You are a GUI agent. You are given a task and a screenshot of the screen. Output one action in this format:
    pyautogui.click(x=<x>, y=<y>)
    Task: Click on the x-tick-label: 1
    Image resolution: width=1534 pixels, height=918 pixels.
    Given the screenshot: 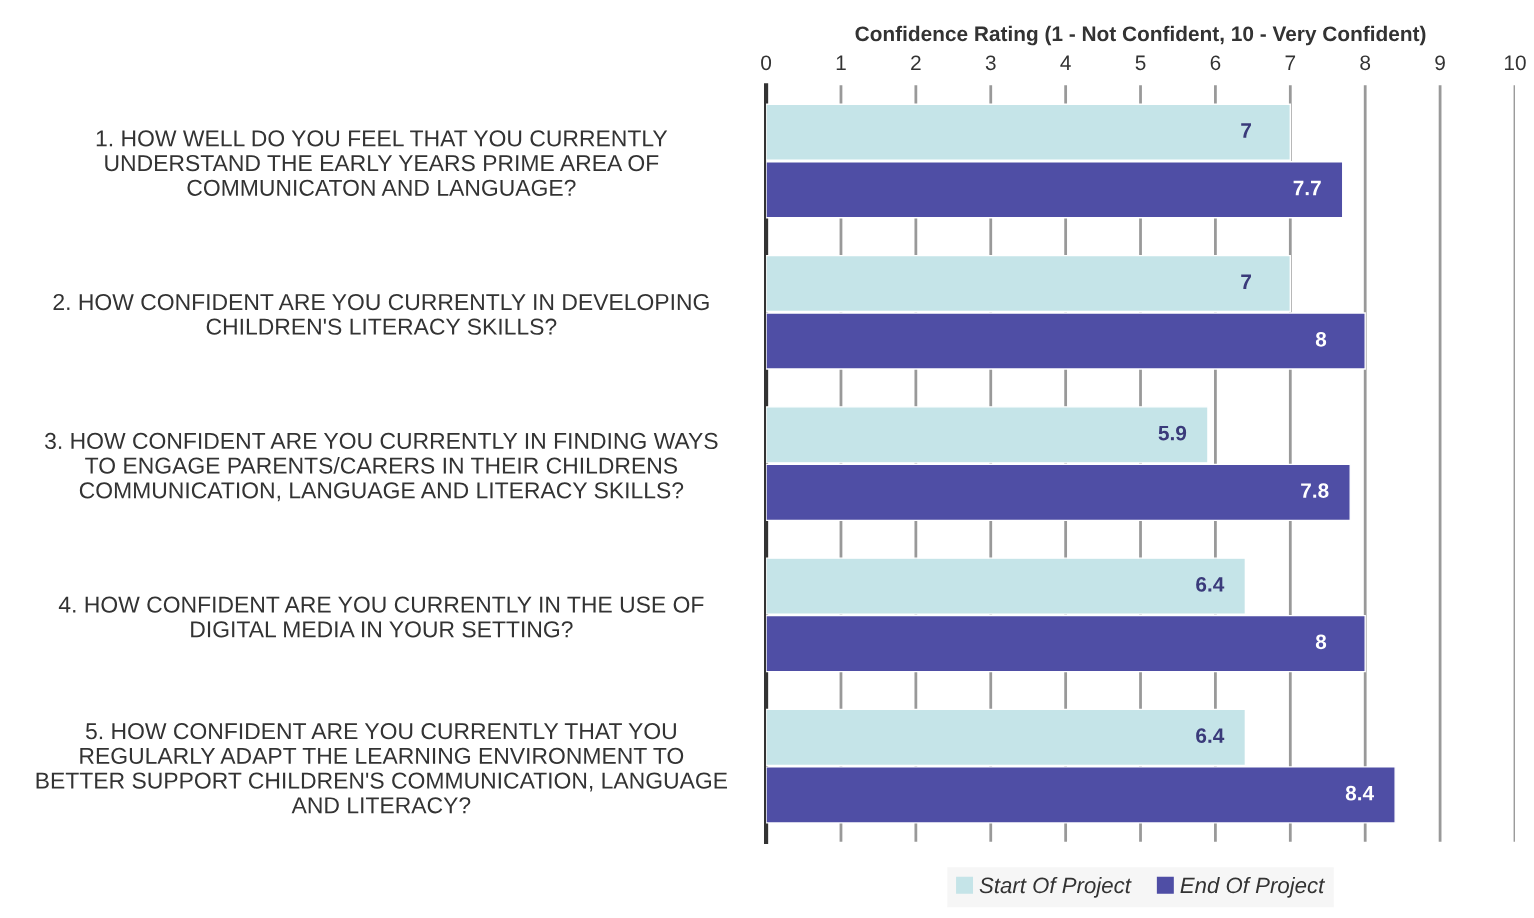 What is the action you would take?
    pyautogui.click(x=841, y=62)
    